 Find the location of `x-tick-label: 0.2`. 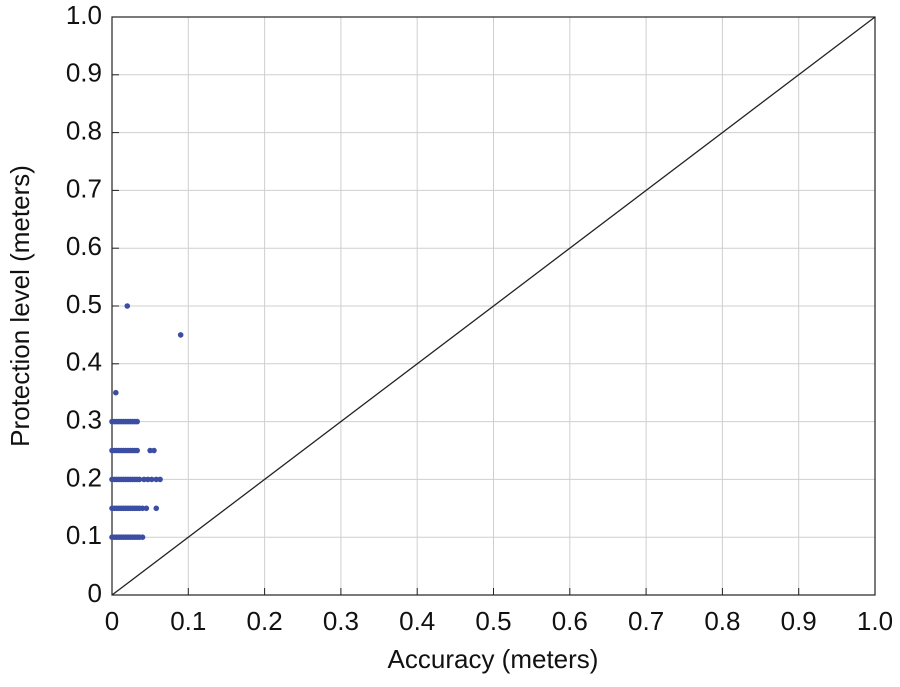

x-tick-label: 0.2 is located at coordinates (265, 621).